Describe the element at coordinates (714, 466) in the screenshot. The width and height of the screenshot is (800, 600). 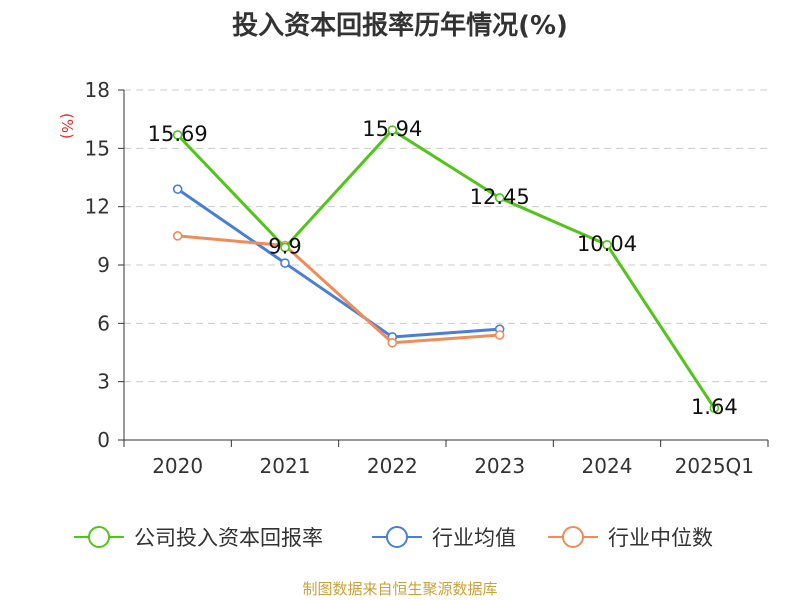
I see `x-tick-label: 2025Q1` at that location.